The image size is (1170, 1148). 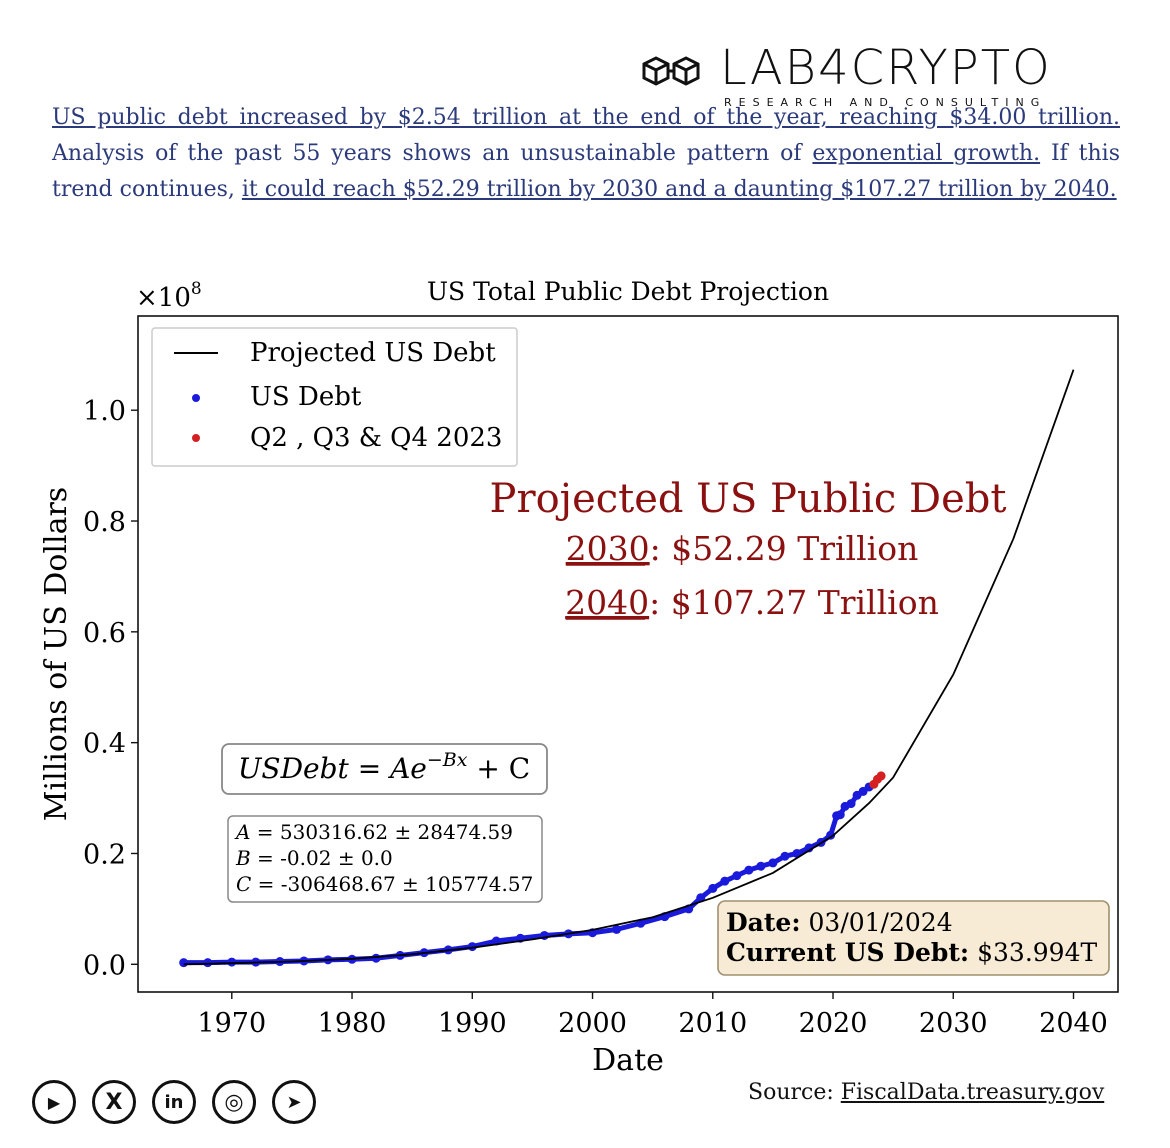 What do you see at coordinates (196, 289) in the screenshot?
I see `y-multiplier-exp: 8` at bounding box center [196, 289].